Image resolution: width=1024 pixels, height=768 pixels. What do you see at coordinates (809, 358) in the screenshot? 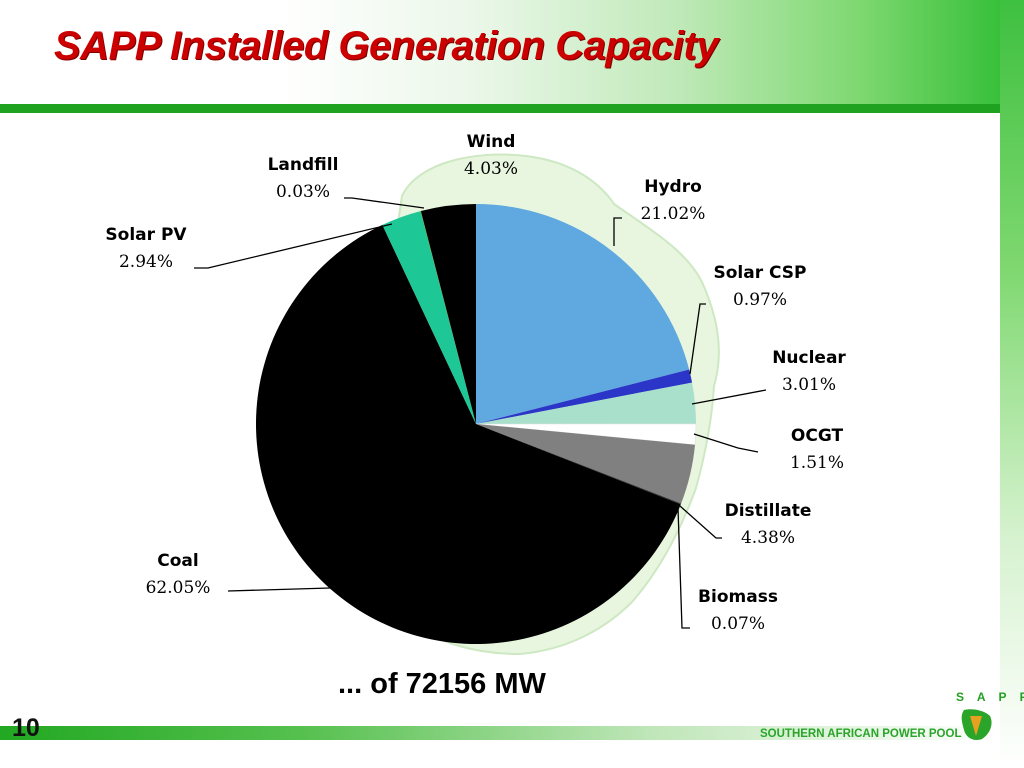
I see `slice-label-name: Nuclear` at bounding box center [809, 358].